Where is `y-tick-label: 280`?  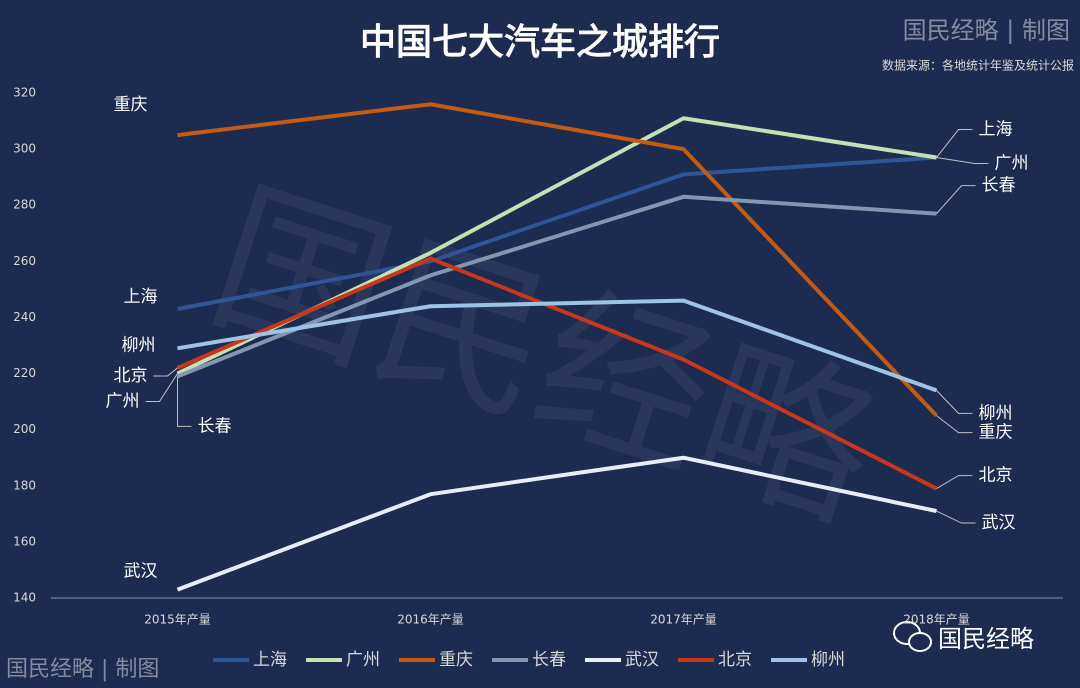 y-tick-label: 280 is located at coordinates (24, 205).